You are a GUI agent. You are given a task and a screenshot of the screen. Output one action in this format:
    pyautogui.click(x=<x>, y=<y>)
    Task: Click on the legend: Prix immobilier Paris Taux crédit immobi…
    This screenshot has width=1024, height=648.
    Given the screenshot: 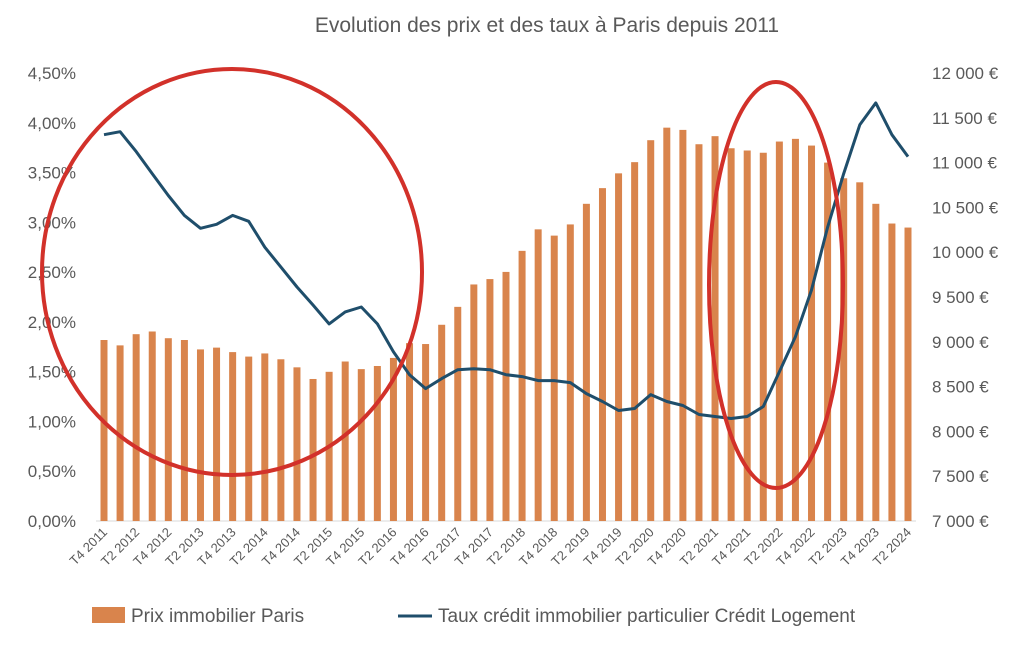 What is the action you would take?
    pyautogui.click(x=474, y=616)
    